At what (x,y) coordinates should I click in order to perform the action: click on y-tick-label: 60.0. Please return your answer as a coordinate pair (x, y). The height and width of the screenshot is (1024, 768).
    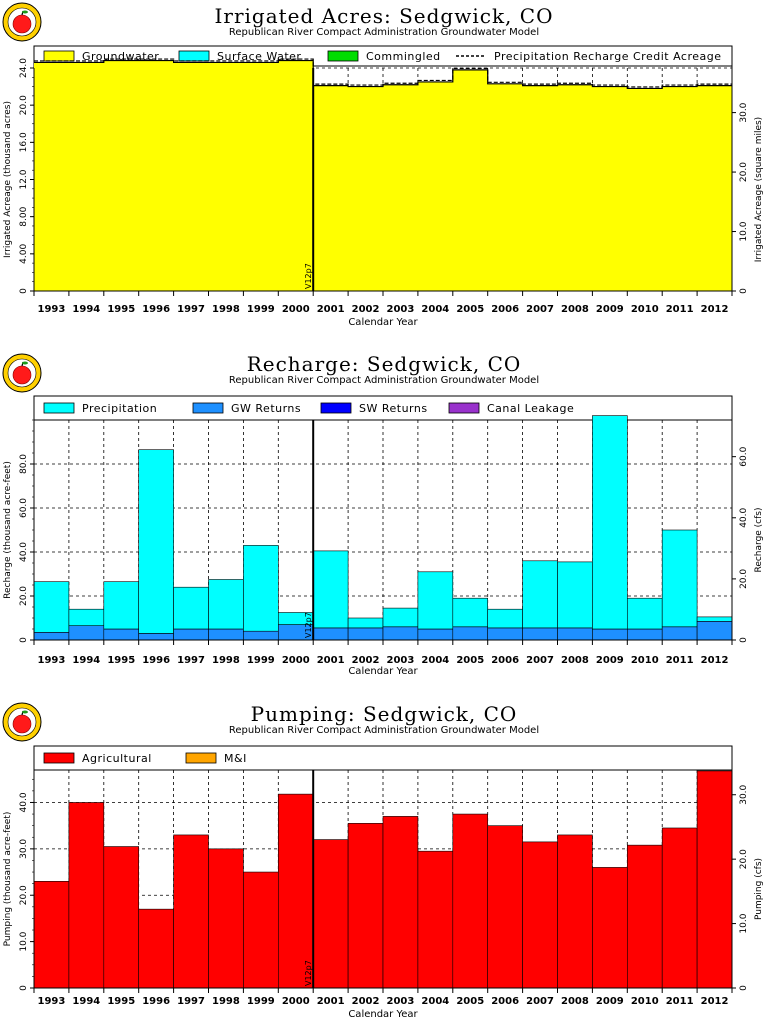
    Looking at the image, I should click on (24, 508).